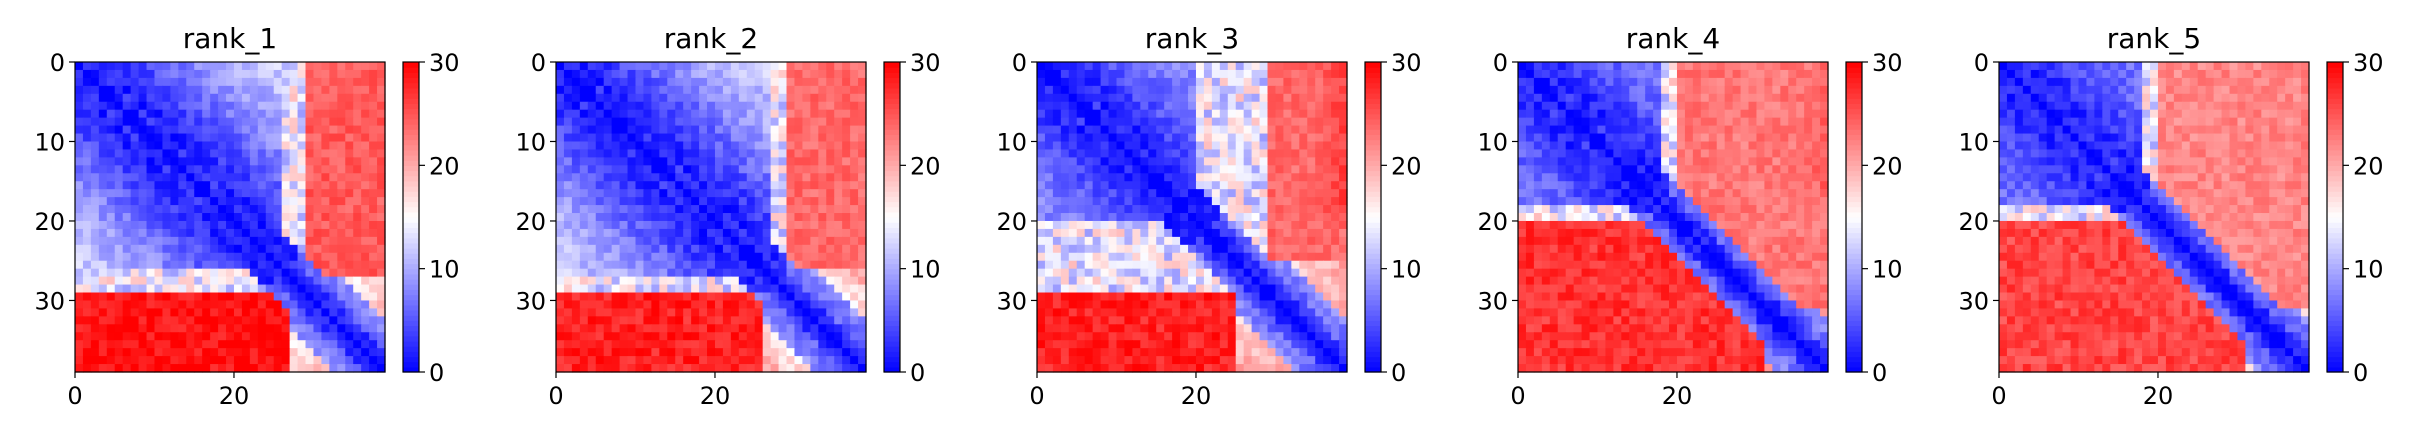 This screenshot has width=2417, height=438. Describe the element at coordinates (530, 222) in the screenshot. I see `y-tick-label: 20` at that location.